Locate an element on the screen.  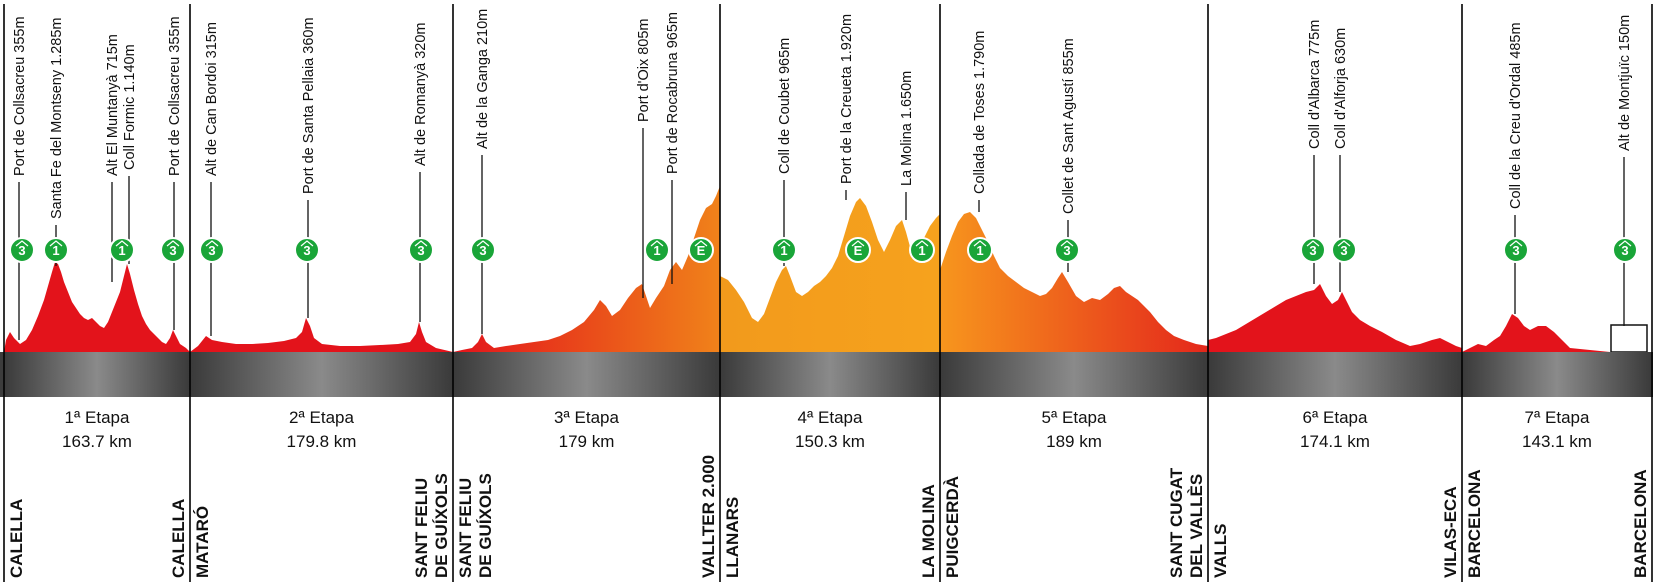
climb-etapa-3-3: Port de Rocabruna 965m E is located at coordinates (689, 148).